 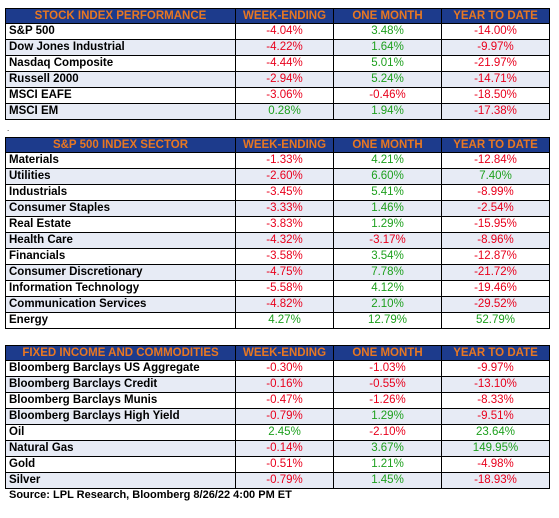 I want to click on one-month-value: 1.64%, so click(x=388, y=48).